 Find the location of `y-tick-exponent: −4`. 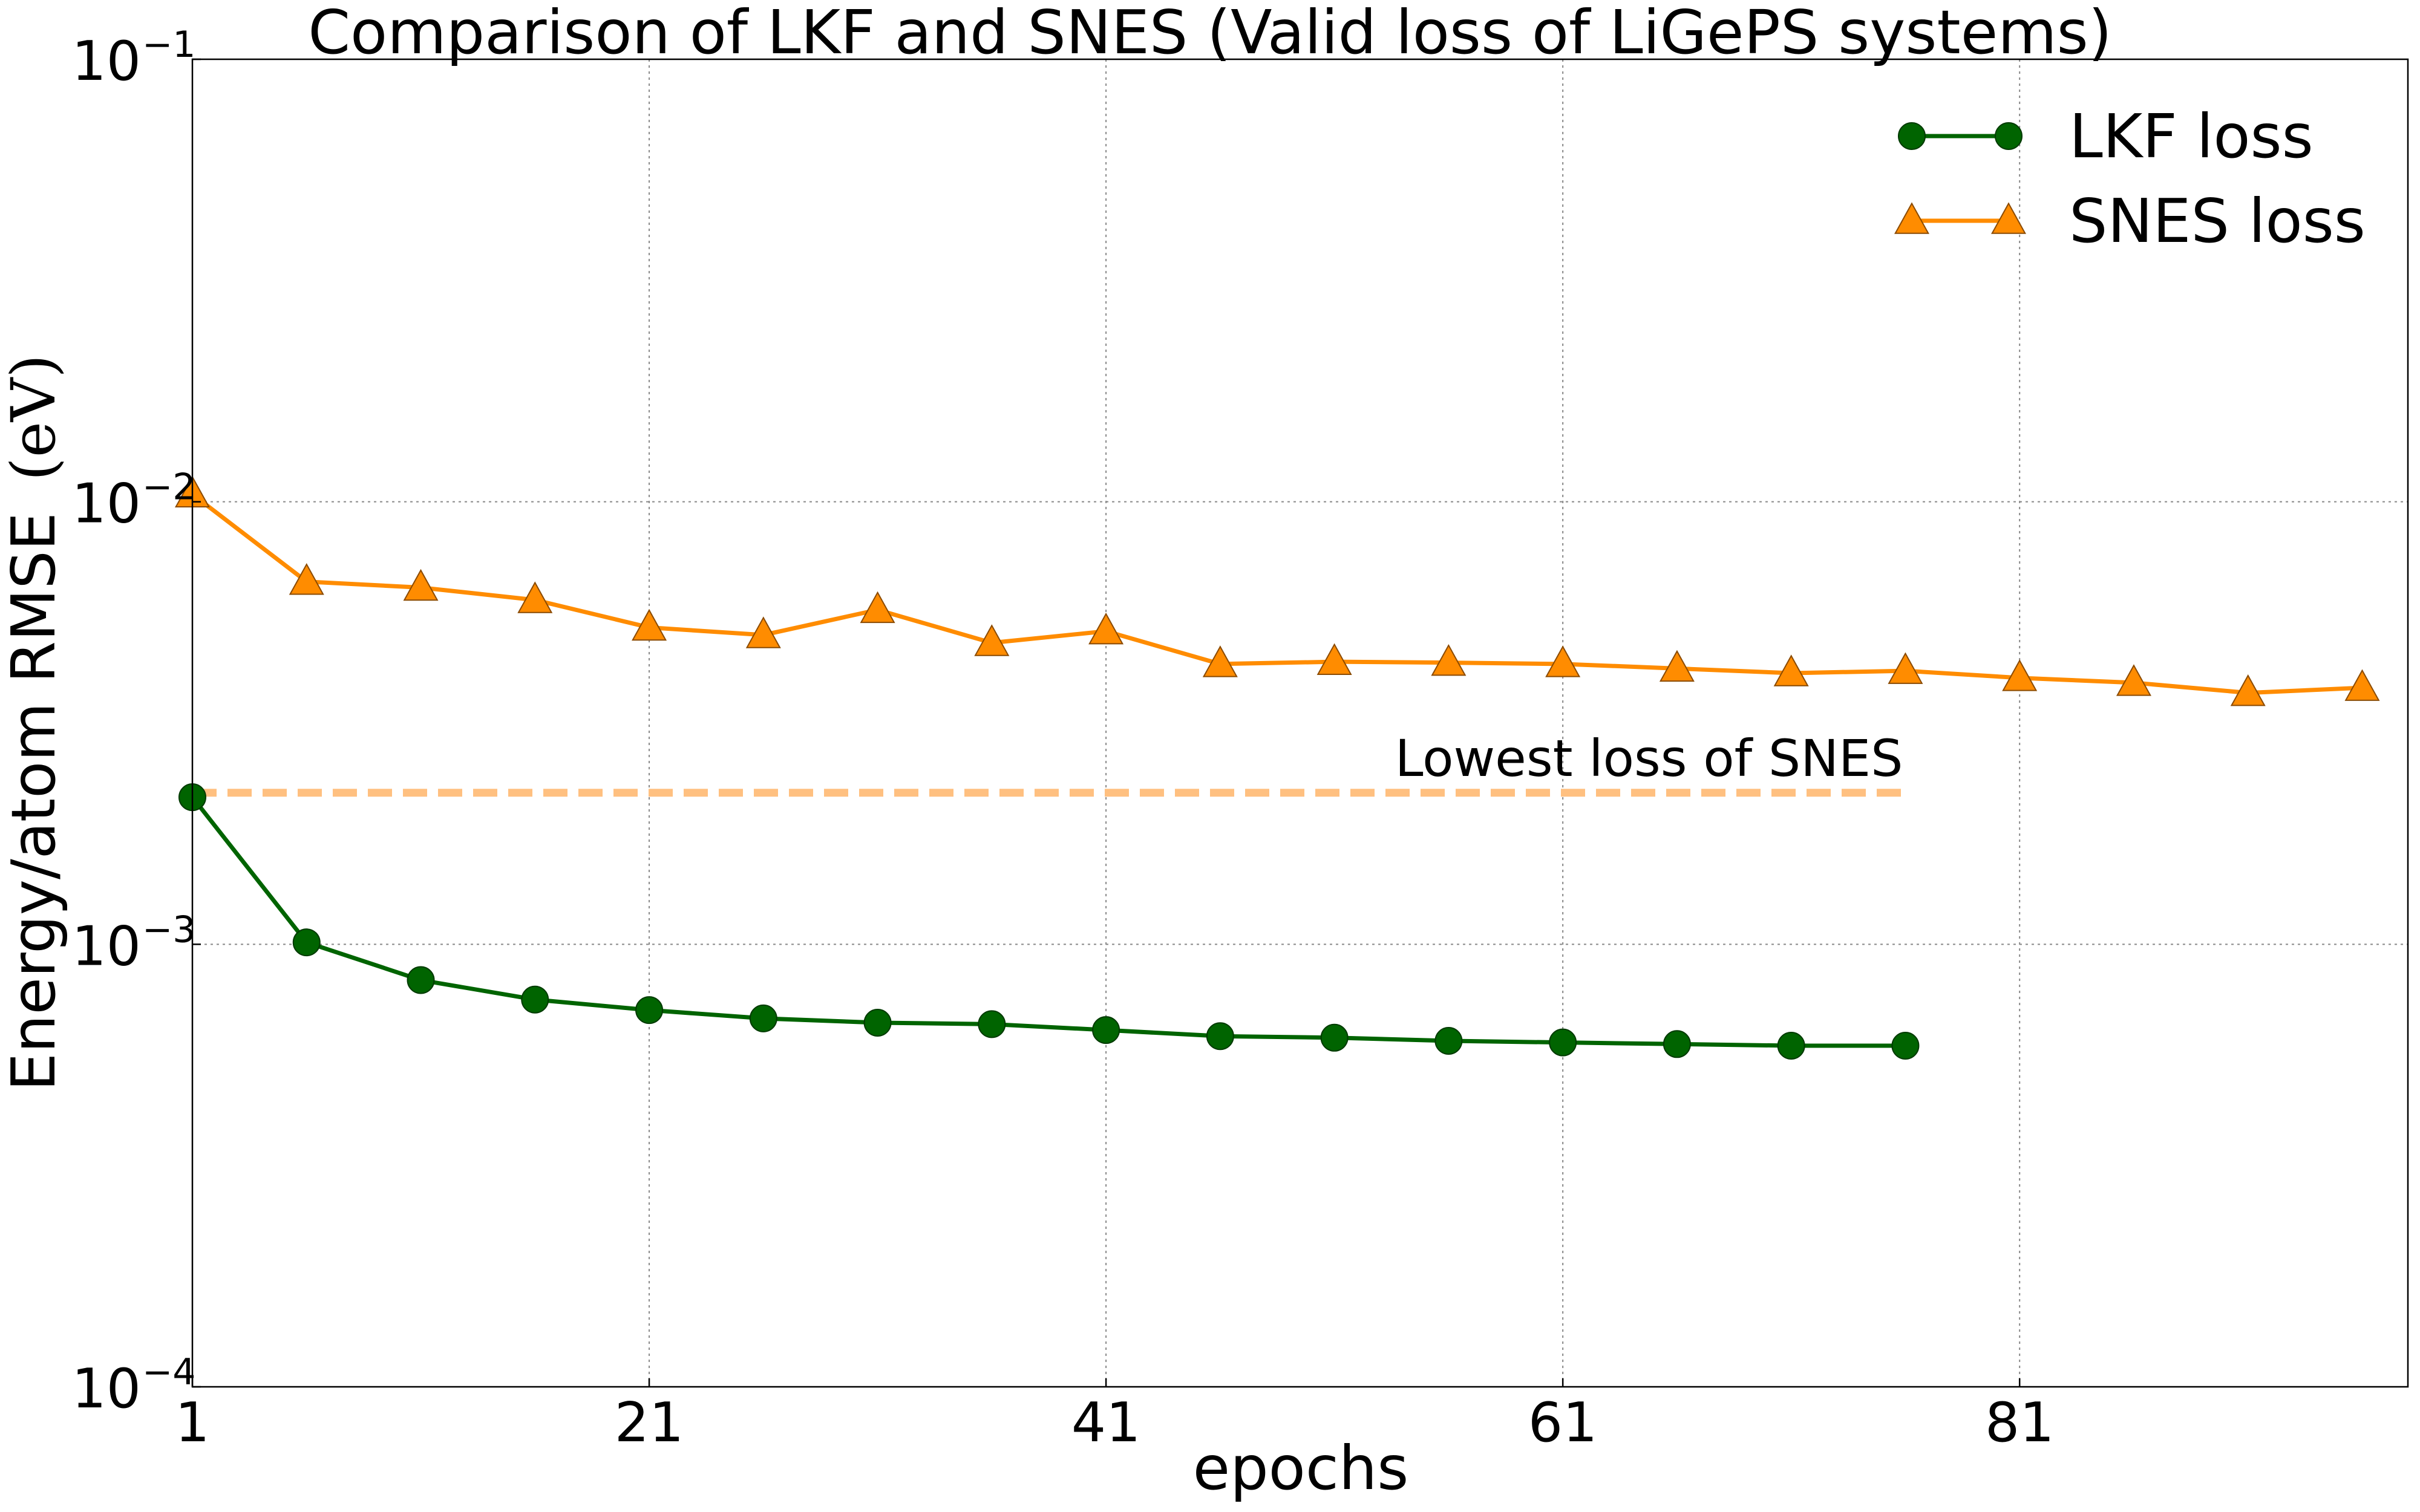

y-tick-exponent: −4 is located at coordinates (168, 1372).